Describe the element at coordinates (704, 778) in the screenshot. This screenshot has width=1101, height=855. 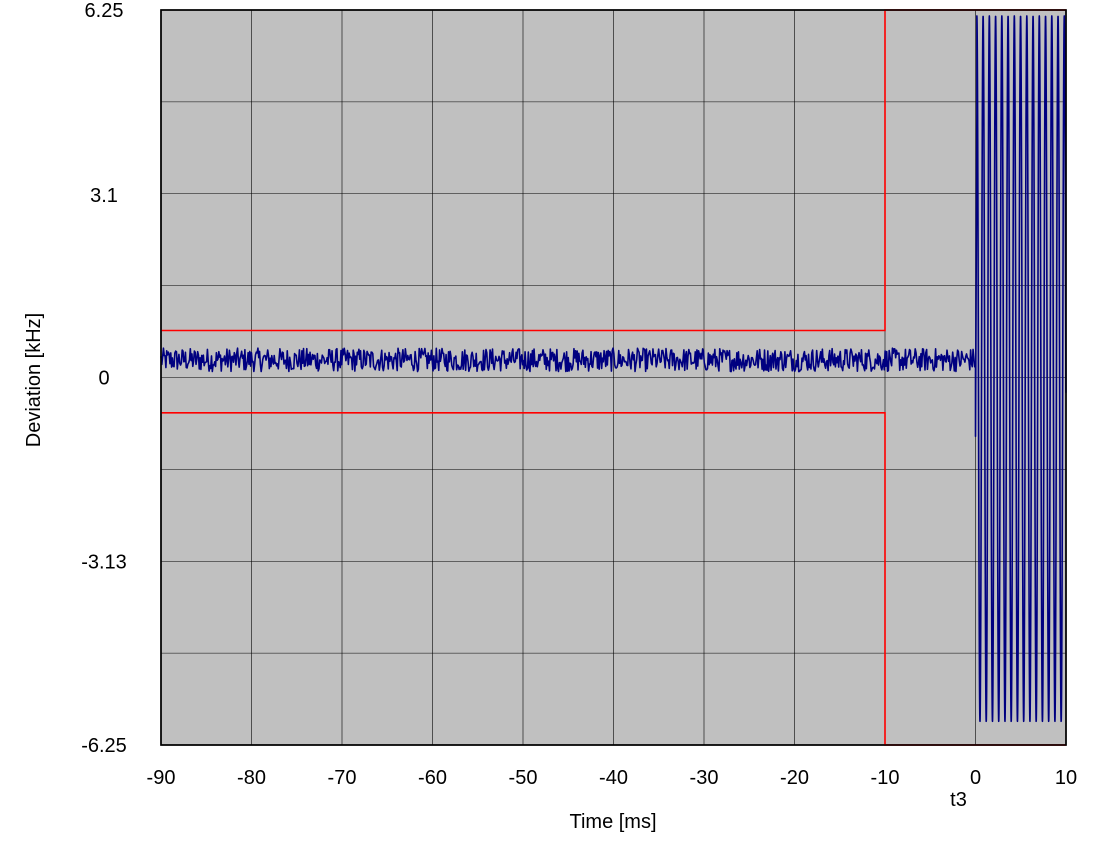
I see `x-tick-label: -30` at that location.